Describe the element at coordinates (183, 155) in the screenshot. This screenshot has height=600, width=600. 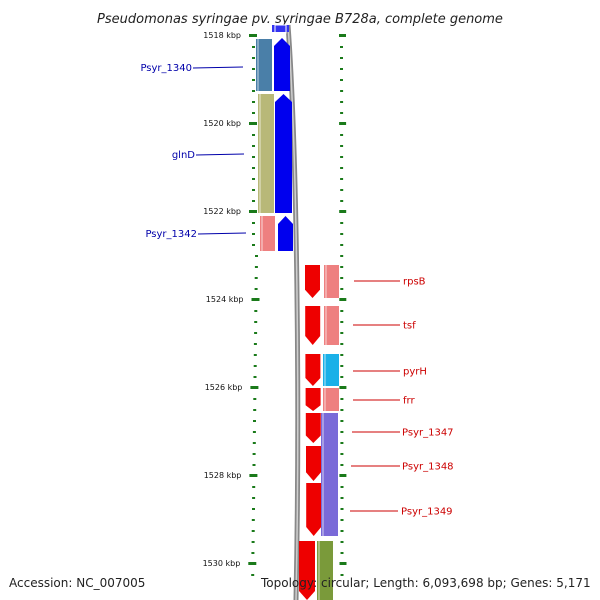
I see `gene-label-glnd: glnD` at that location.